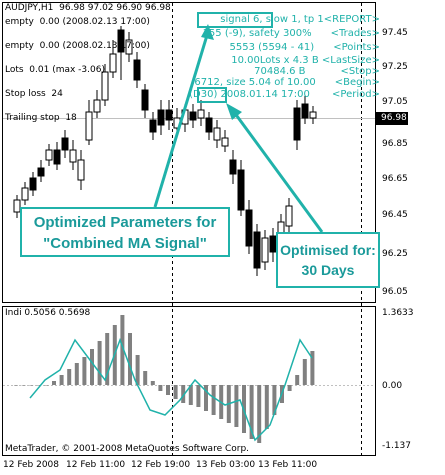 This screenshot has height=475, width=445. I want to click on report-line: (D30) 2008.01.14 17:00 <Period>, so click(284, 94).